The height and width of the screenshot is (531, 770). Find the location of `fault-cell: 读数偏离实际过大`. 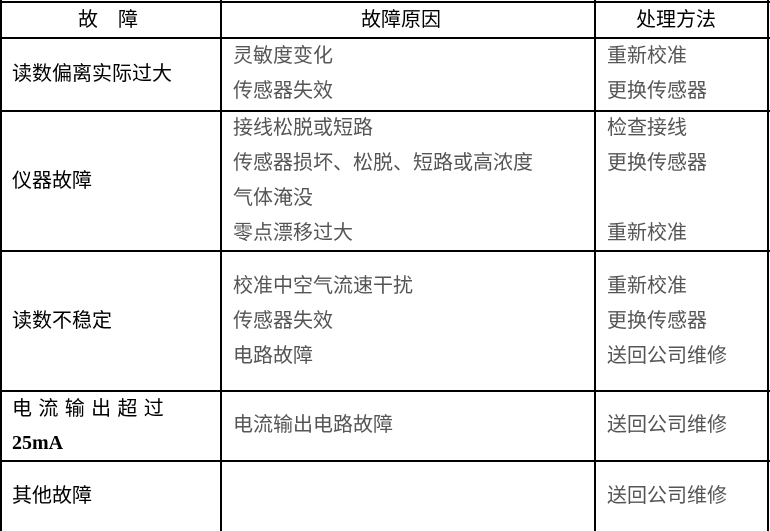

fault-cell: 读数偏离实际过大 is located at coordinates (92, 73).